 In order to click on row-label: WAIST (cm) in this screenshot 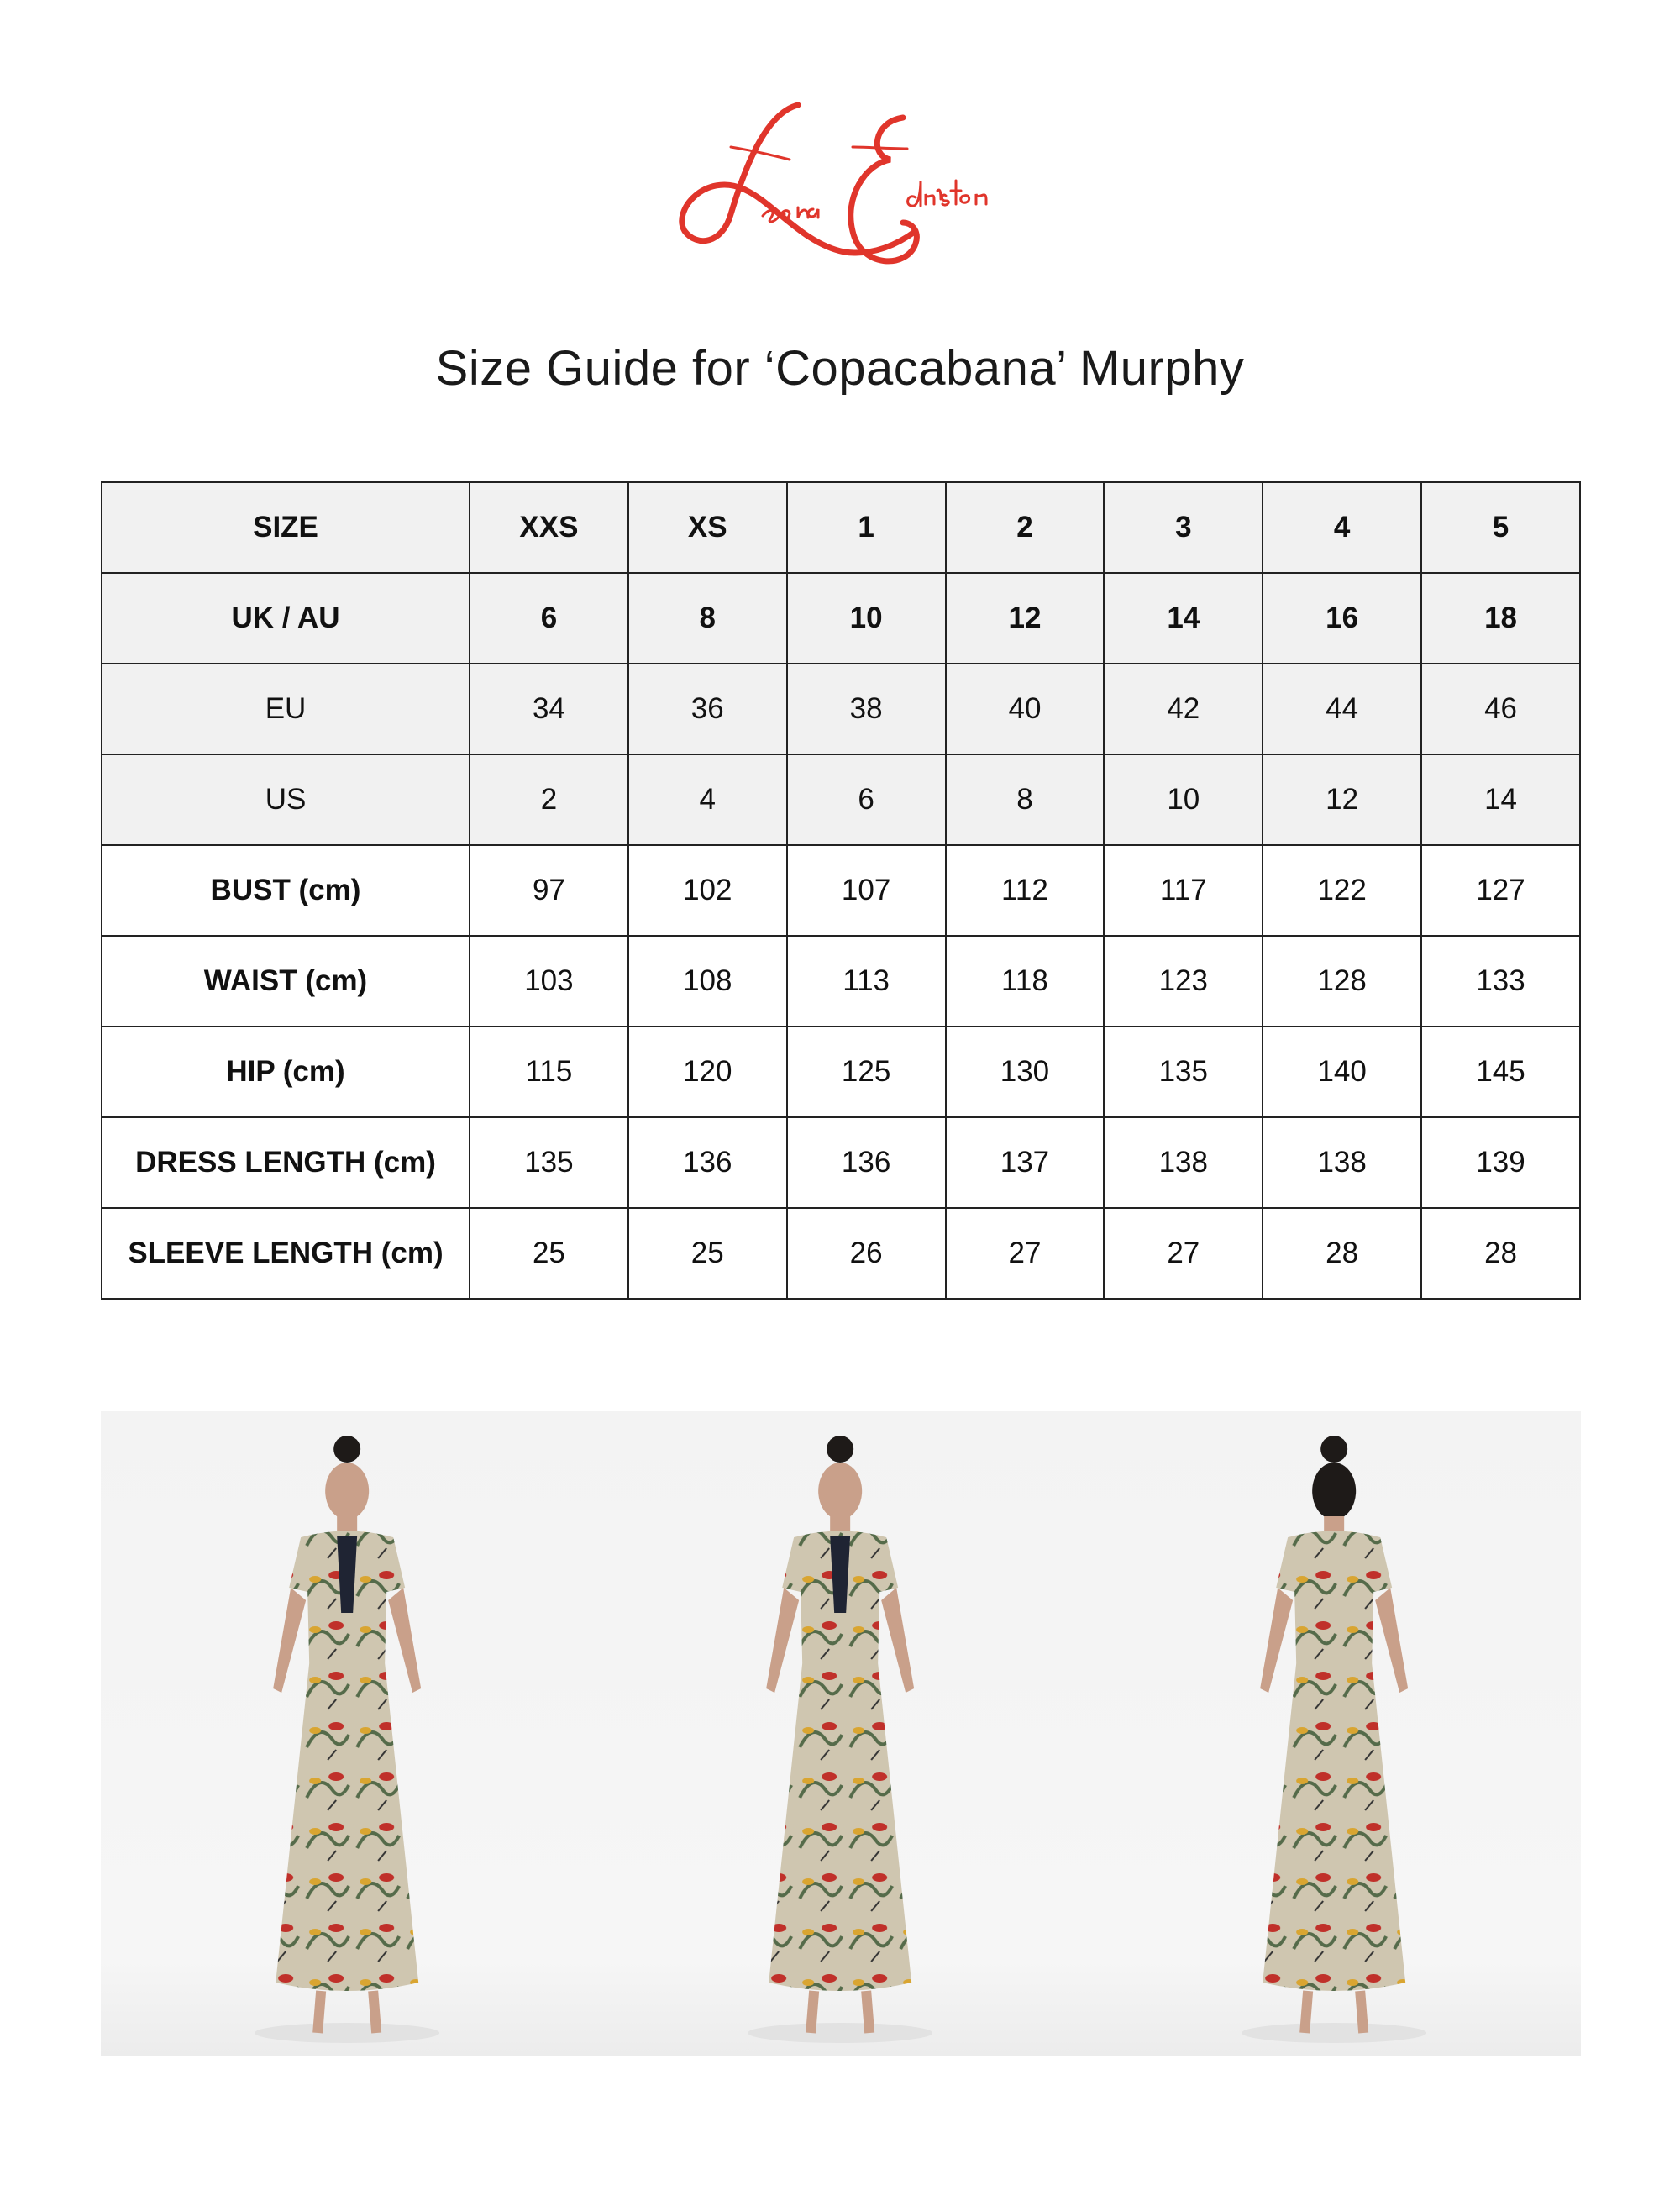, I will do `click(285, 981)`.